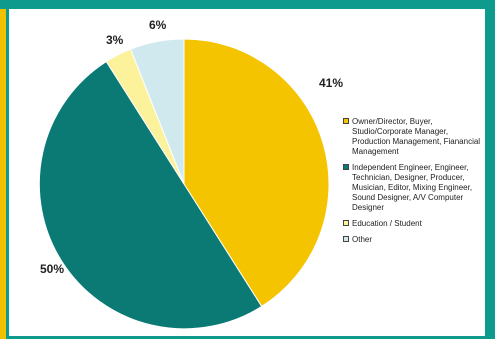  Describe the element at coordinates (157, 111) in the screenshot. I see `pie-slice-other` at that location.